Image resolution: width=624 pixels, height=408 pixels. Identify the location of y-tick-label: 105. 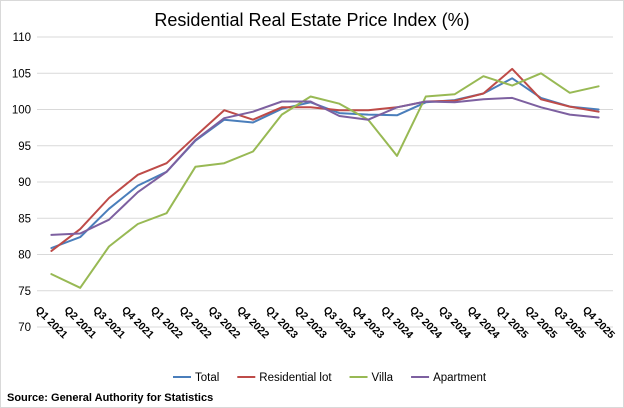
(21, 74).